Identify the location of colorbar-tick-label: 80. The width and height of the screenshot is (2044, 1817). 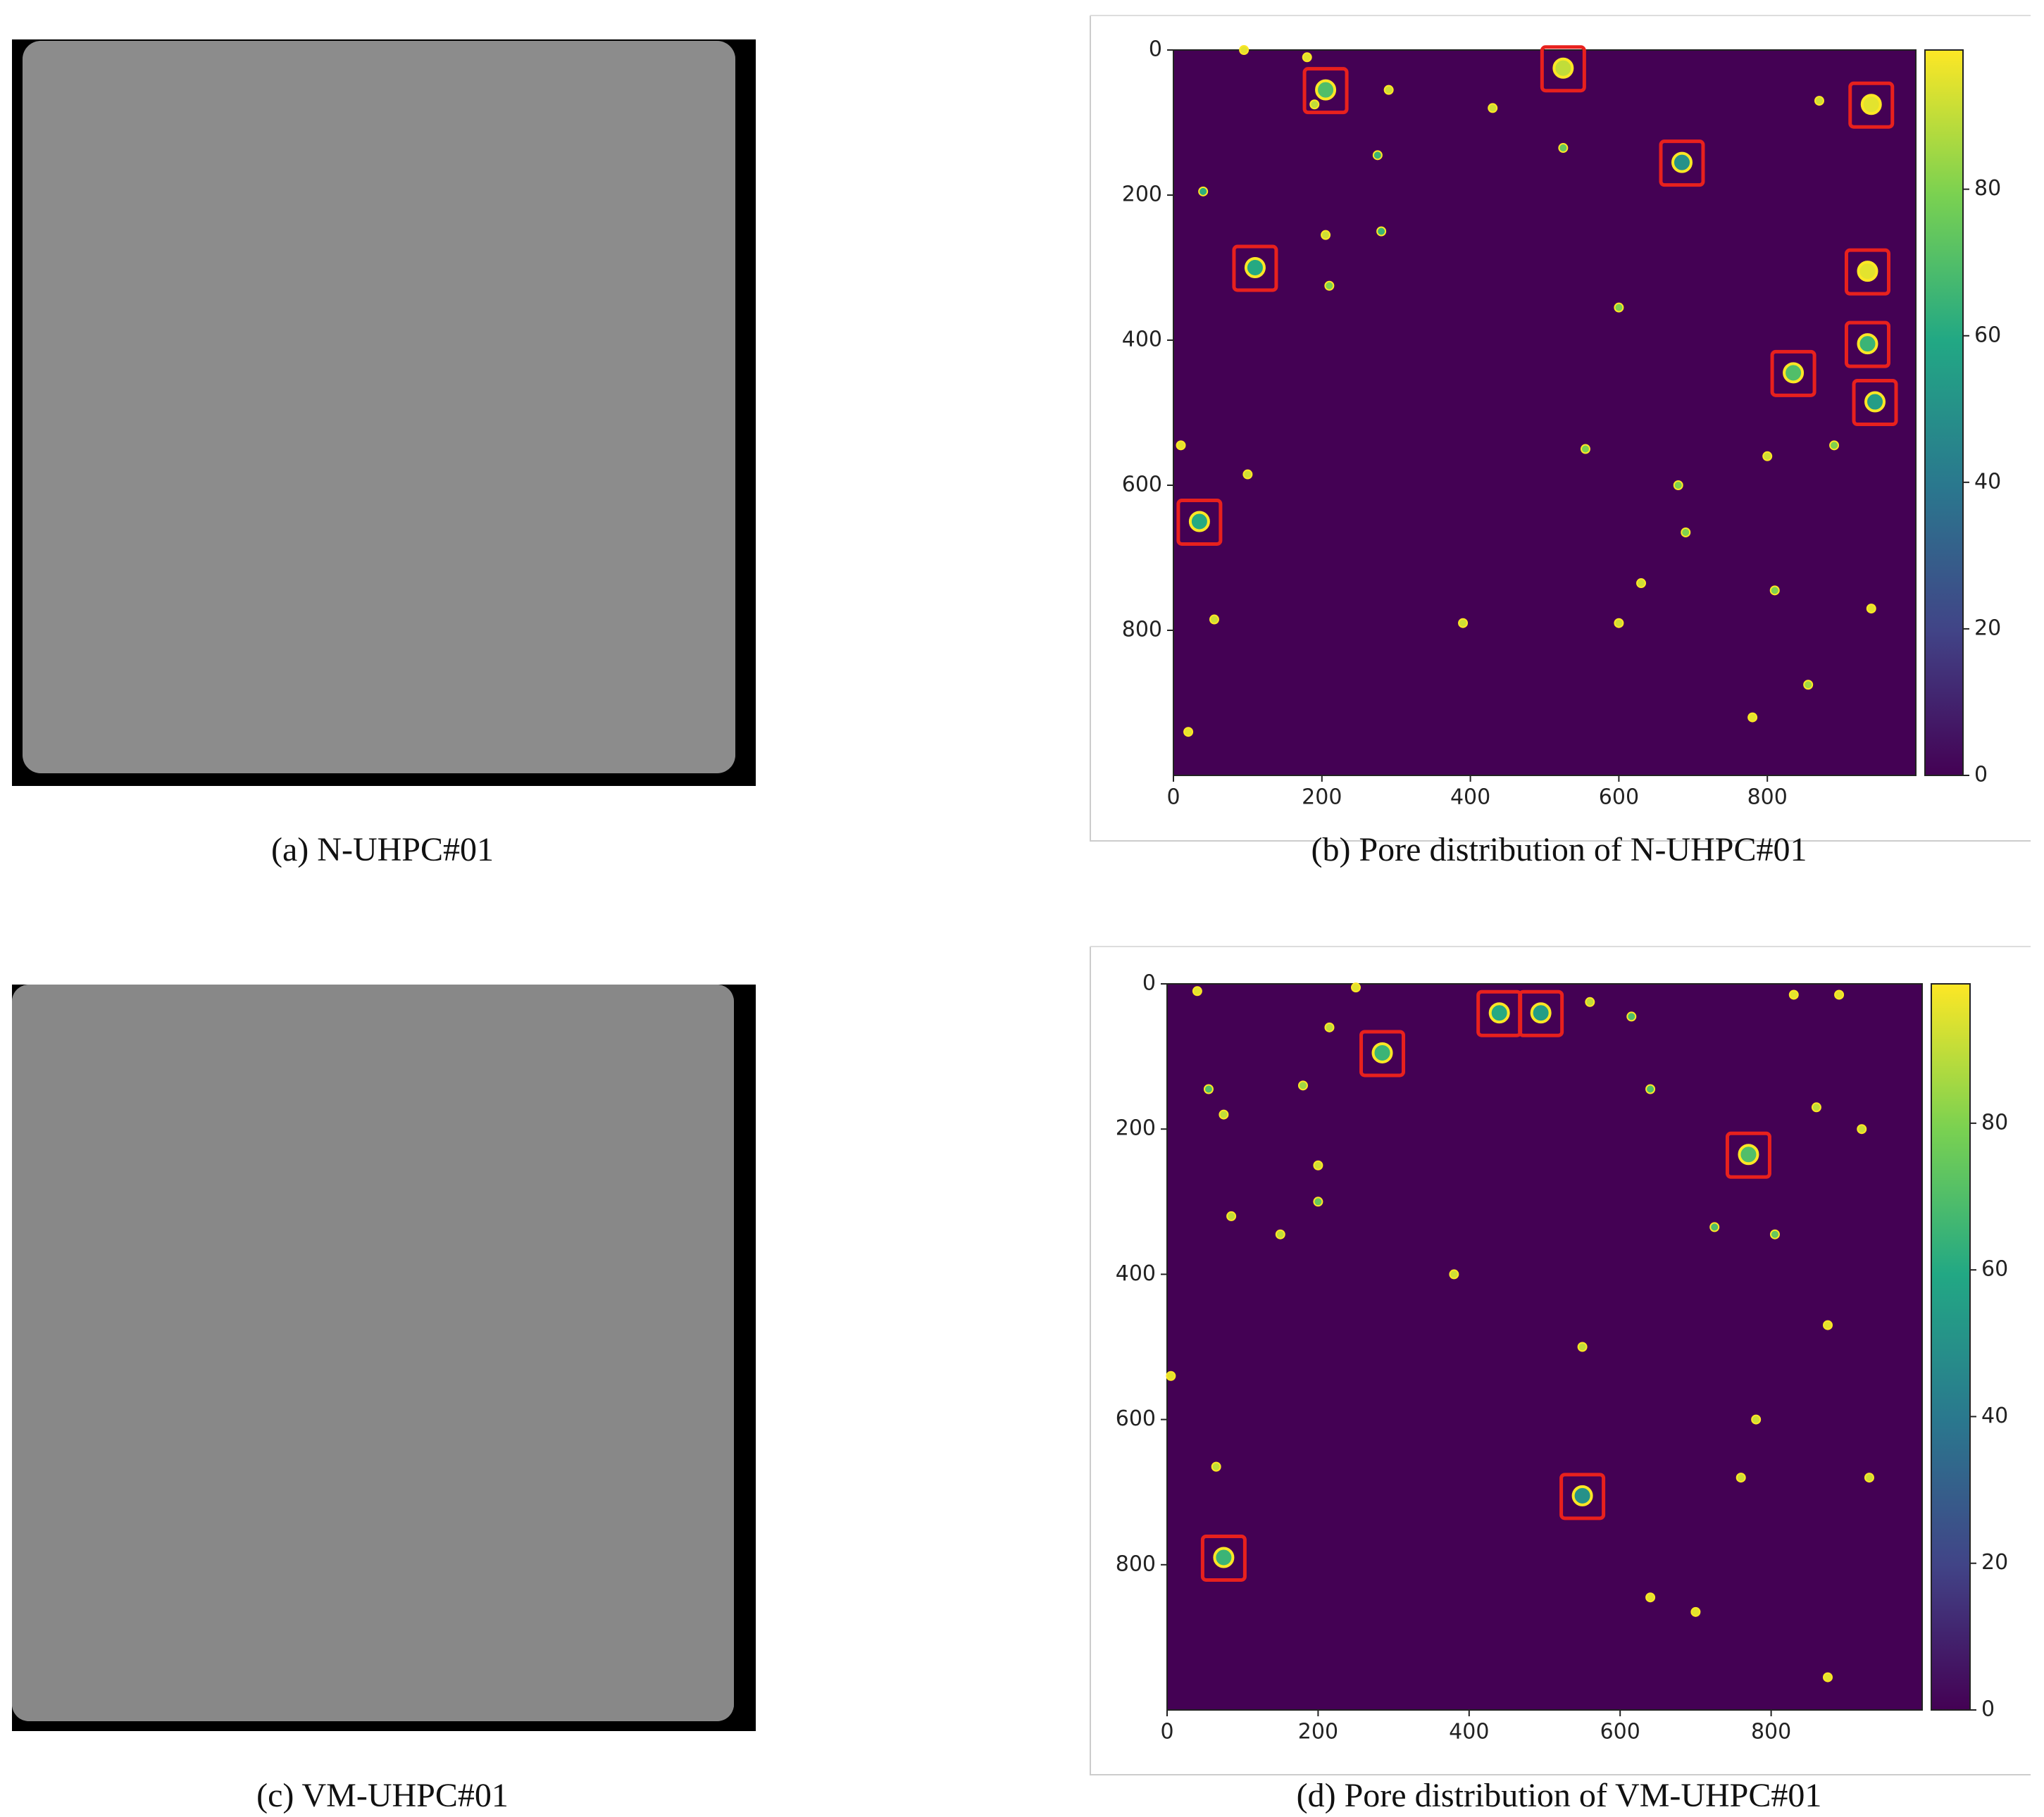
(1987, 188).